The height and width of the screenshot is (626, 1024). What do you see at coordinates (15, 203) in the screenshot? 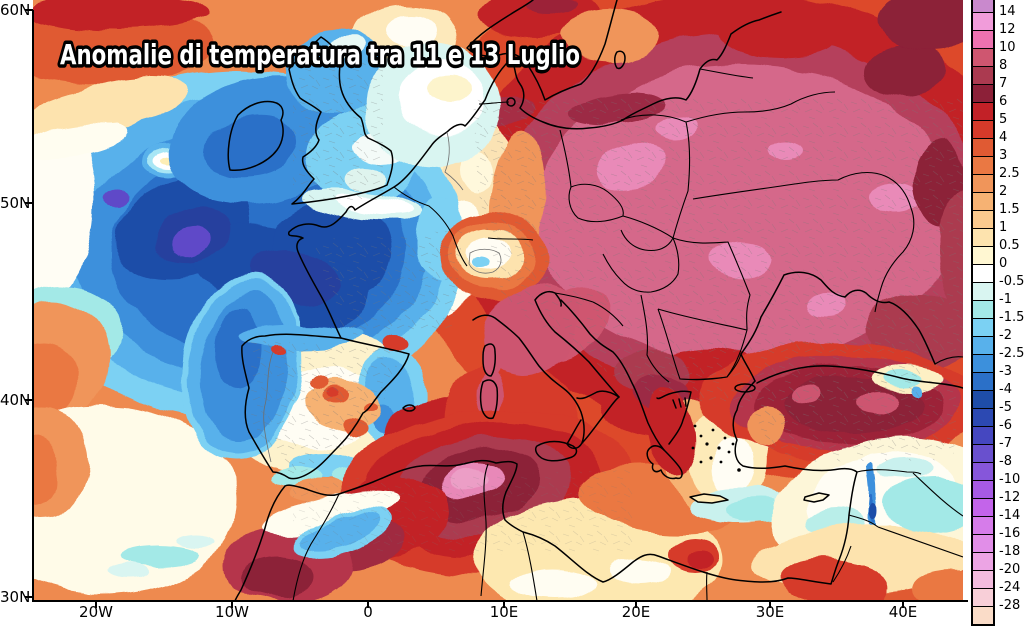
I see `lat-tick-label: 50N` at bounding box center [15, 203].